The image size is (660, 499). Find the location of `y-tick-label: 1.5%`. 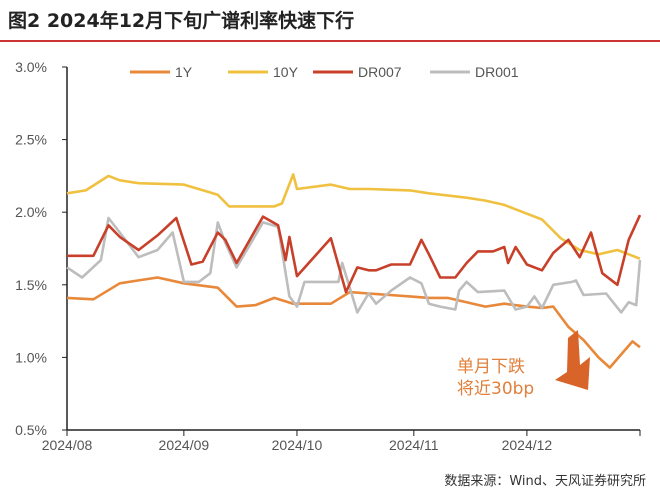

y-tick-label: 1.5% is located at coordinates (31, 285).